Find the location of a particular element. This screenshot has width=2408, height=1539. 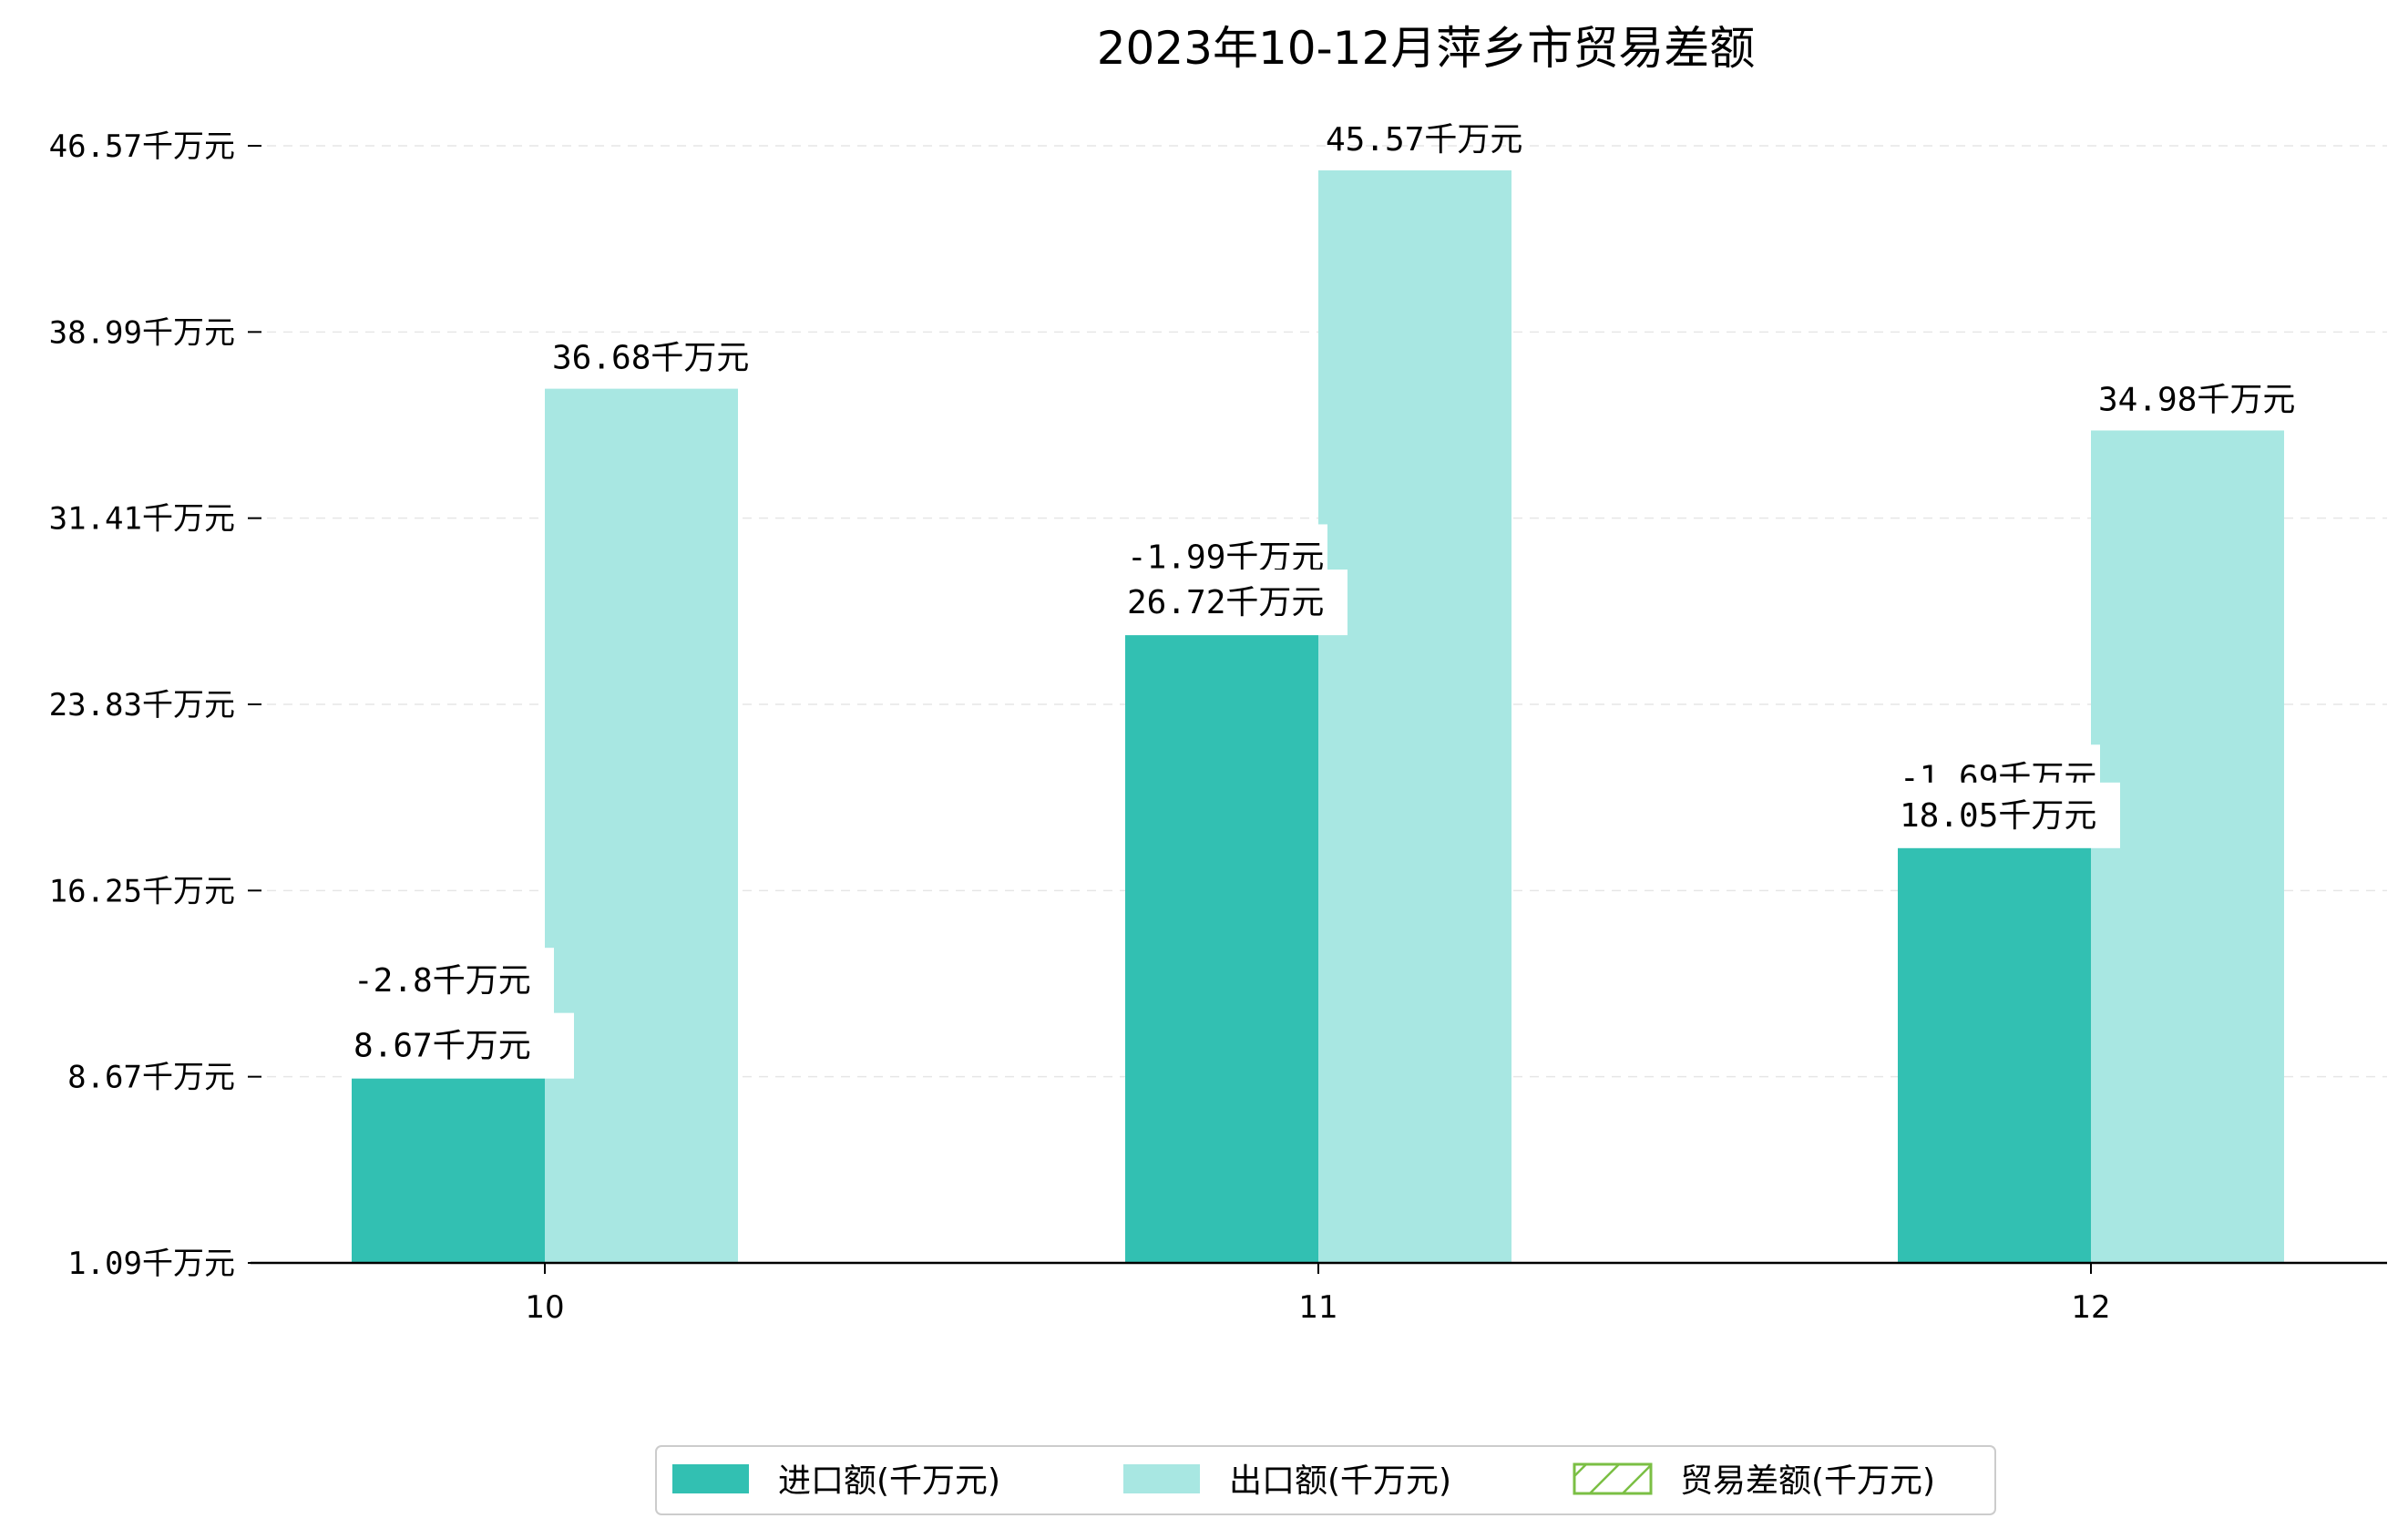

legend-export-label: 出口额(千万元) is located at coordinates (1340, 1481).